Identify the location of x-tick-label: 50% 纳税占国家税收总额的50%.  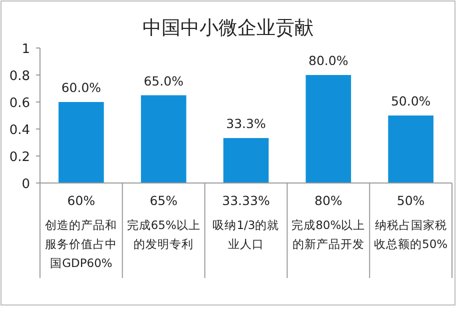
(411, 222).